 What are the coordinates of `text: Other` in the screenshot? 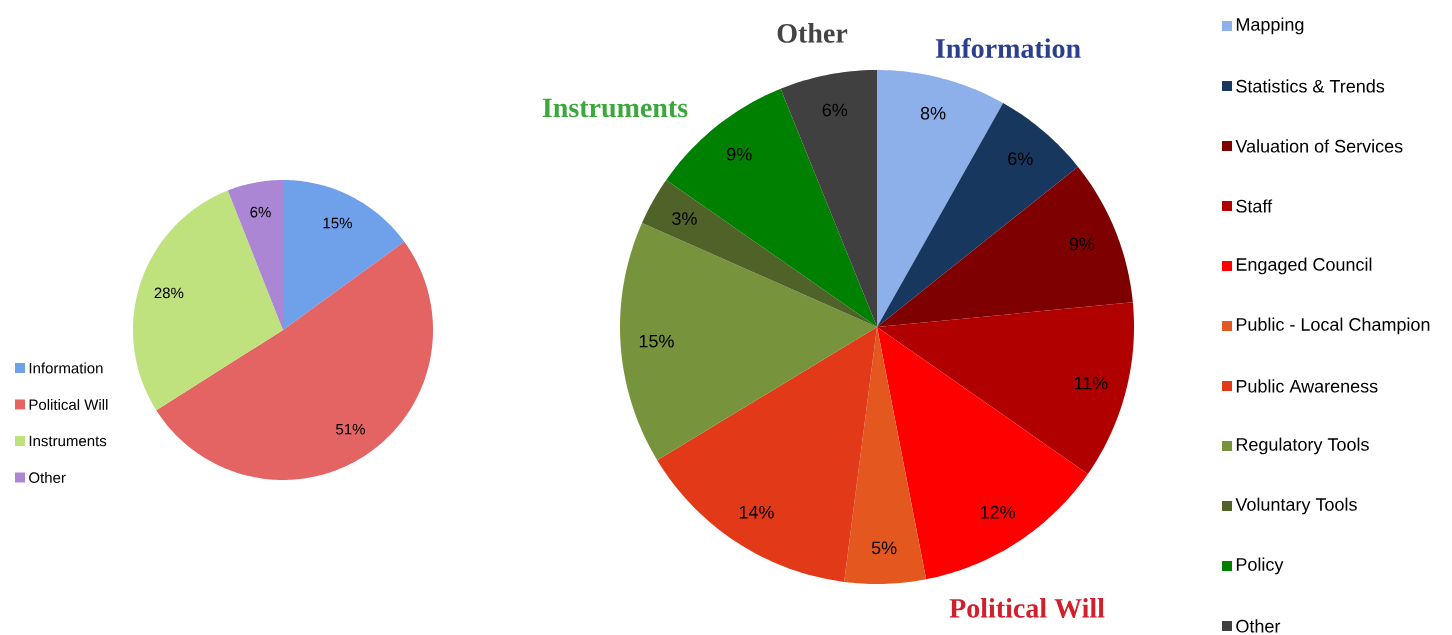 It's located at (812, 33).